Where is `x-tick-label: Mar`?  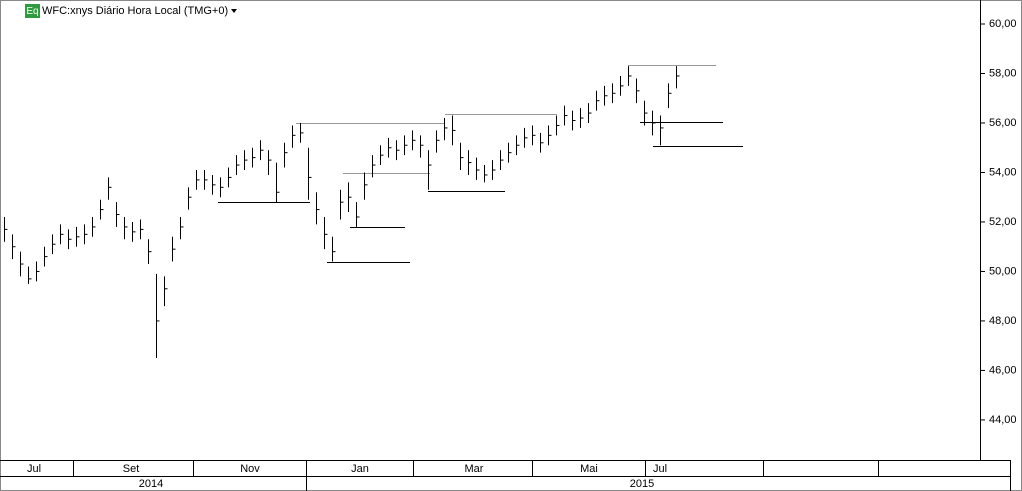
x-tick-label: Mar is located at coordinates (474, 469).